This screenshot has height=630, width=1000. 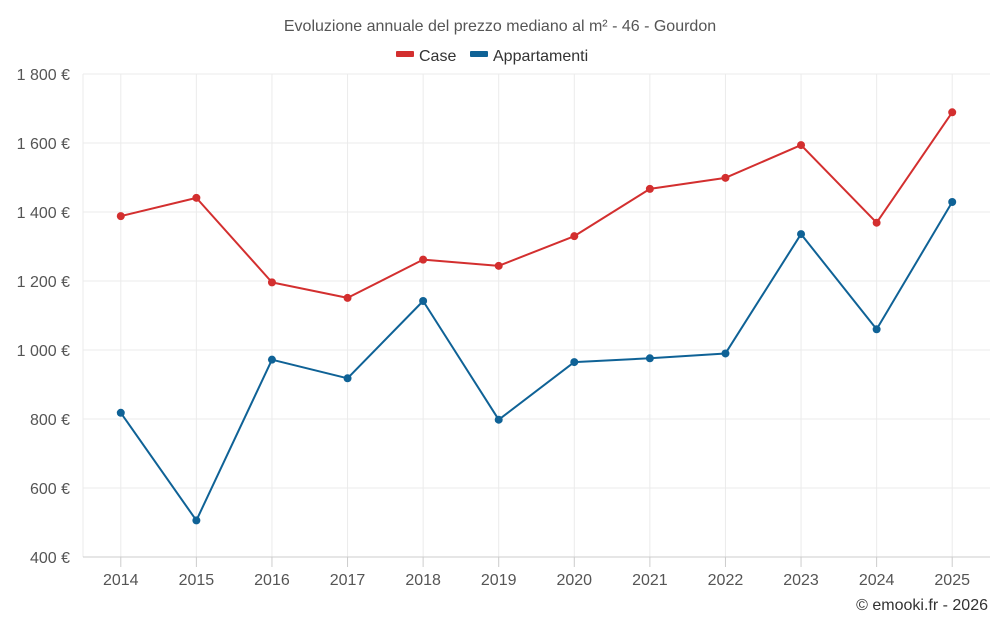 I want to click on y-tick-label: 1 200 €, so click(x=43, y=282).